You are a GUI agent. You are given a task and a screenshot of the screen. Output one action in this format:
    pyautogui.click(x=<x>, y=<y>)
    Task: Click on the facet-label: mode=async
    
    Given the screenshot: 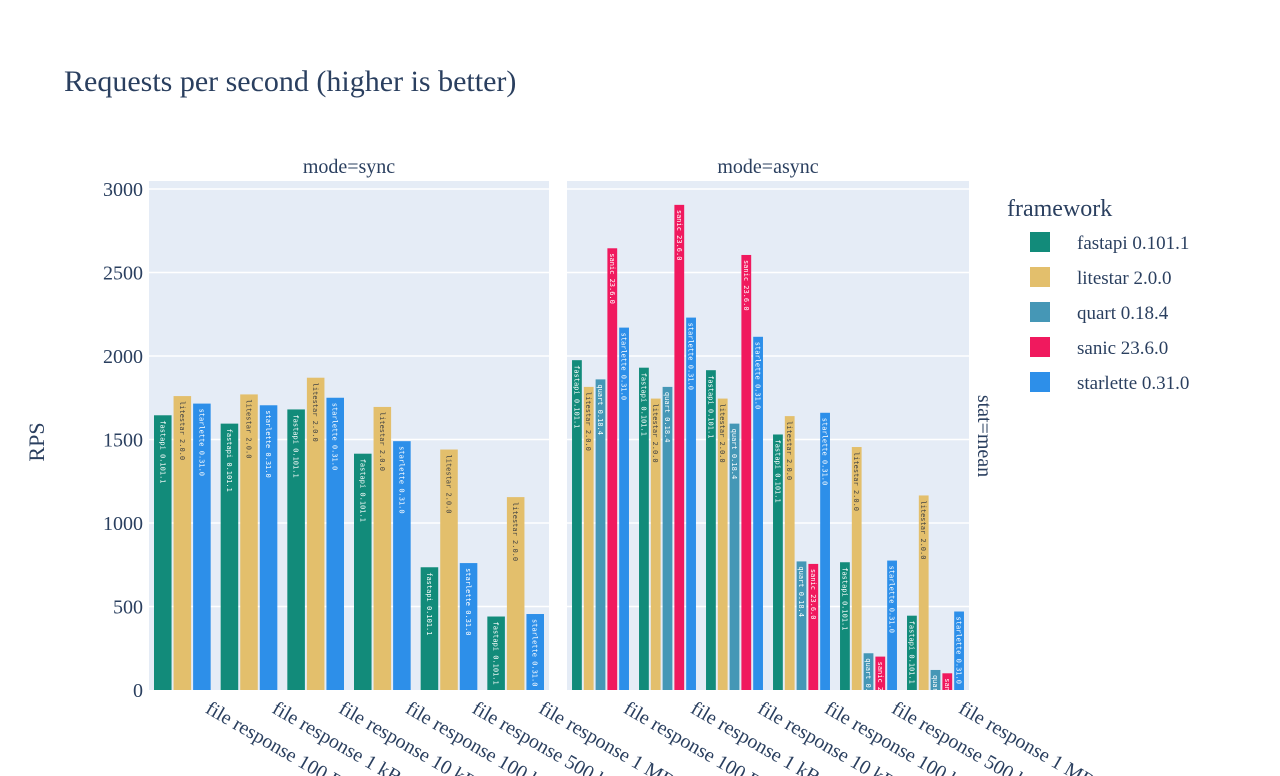 What is the action you would take?
    pyautogui.click(x=767, y=167)
    